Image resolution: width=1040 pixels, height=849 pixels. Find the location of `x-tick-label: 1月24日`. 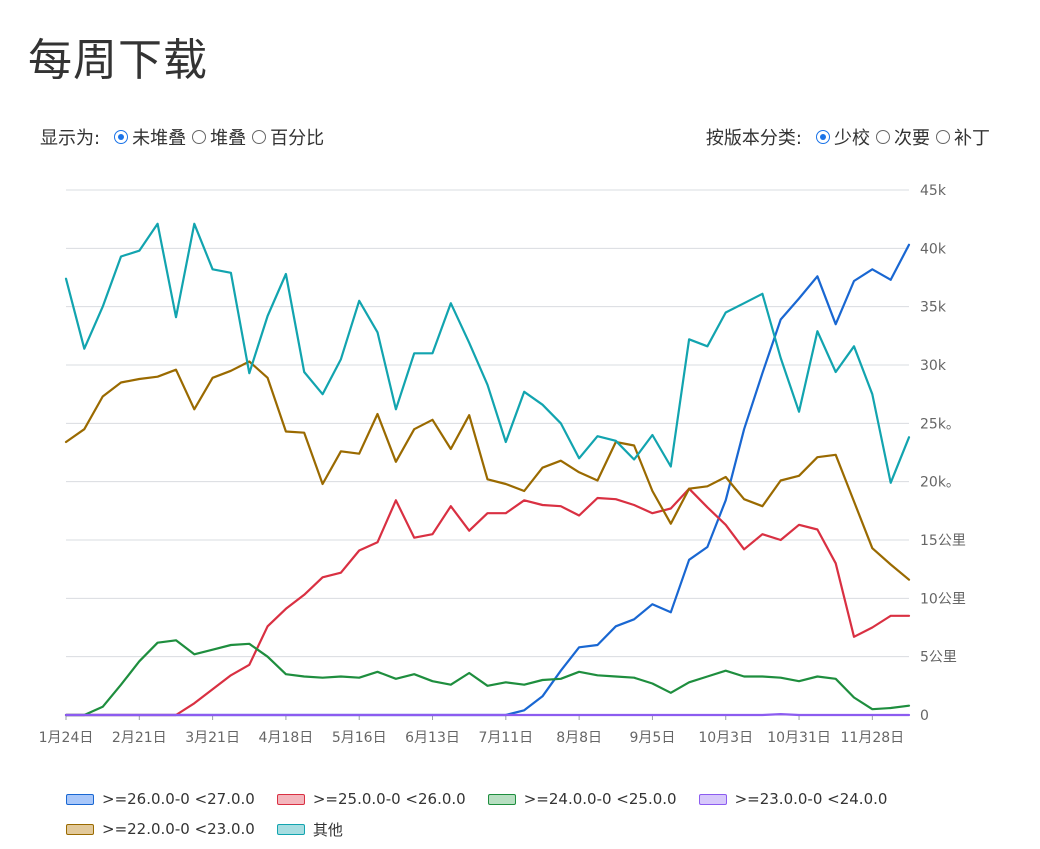

x-tick-label: 1月24日 is located at coordinates (66, 738).